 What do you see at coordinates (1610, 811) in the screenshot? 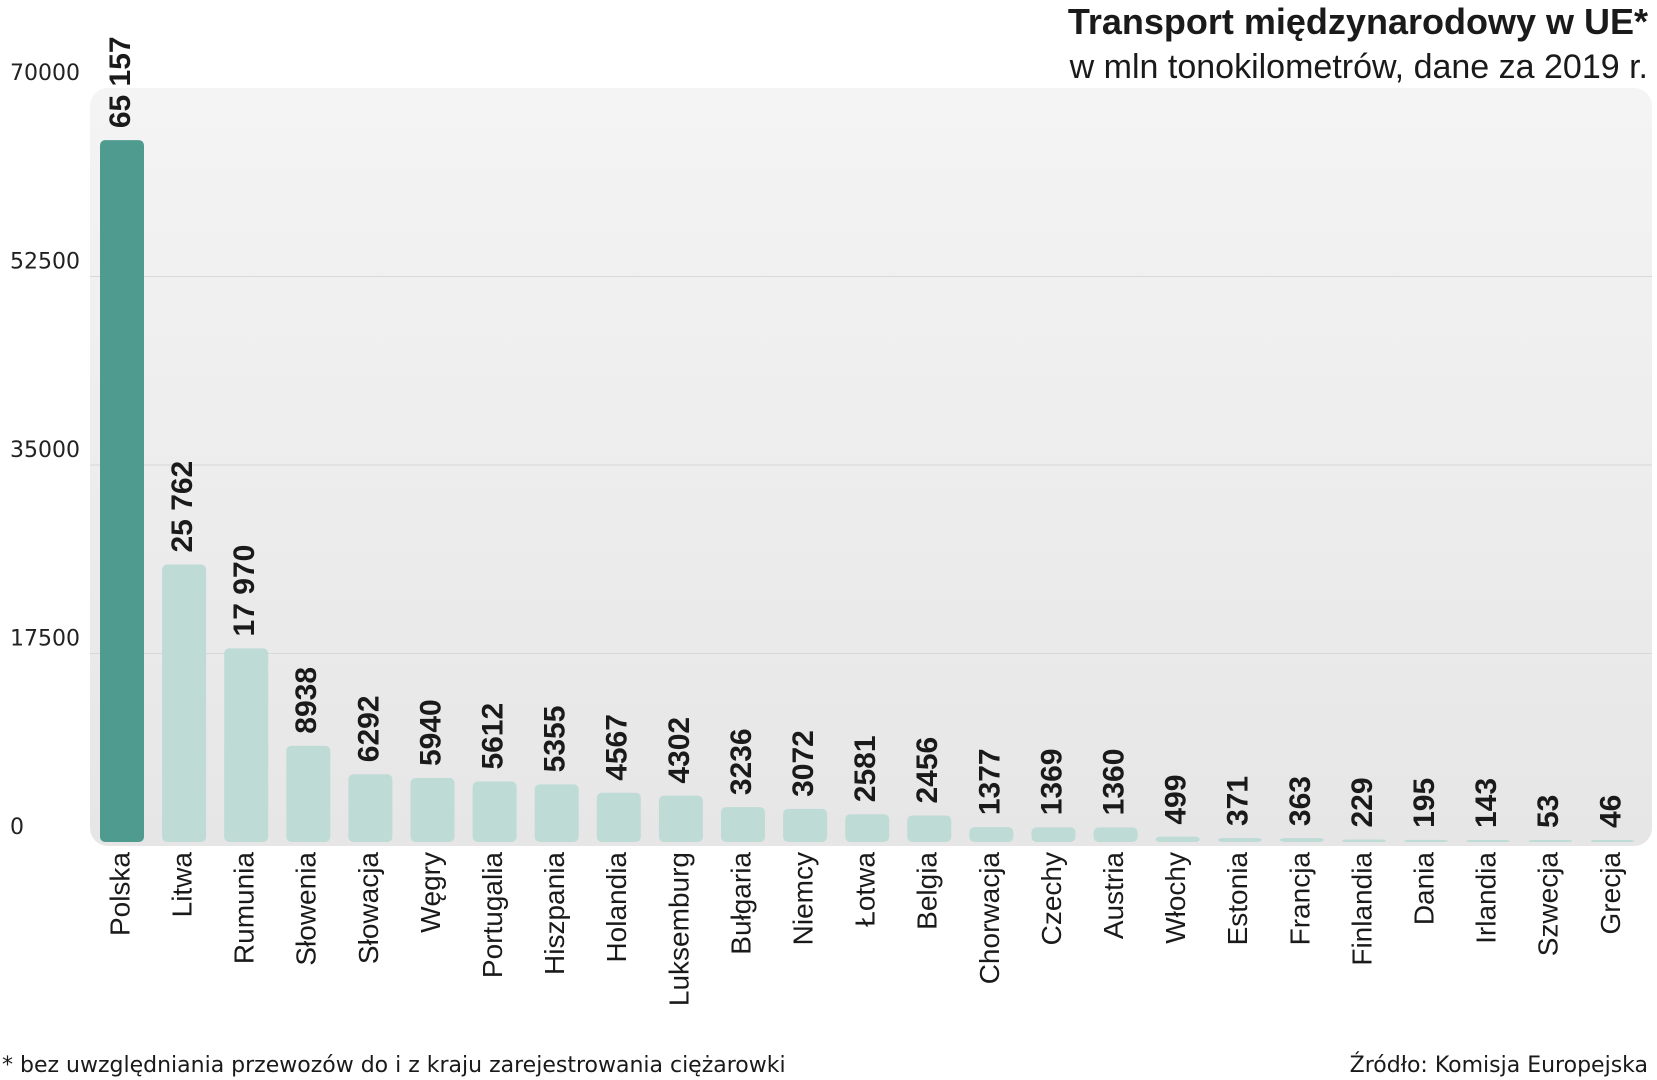
I see `value-label: 46` at bounding box center [1610, 811].